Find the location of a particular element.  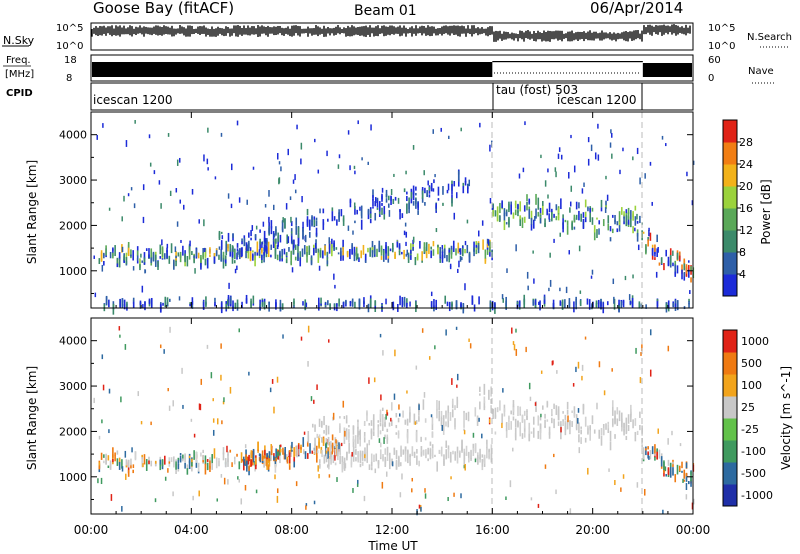

freq-trace is located at coordinates (392, 69).